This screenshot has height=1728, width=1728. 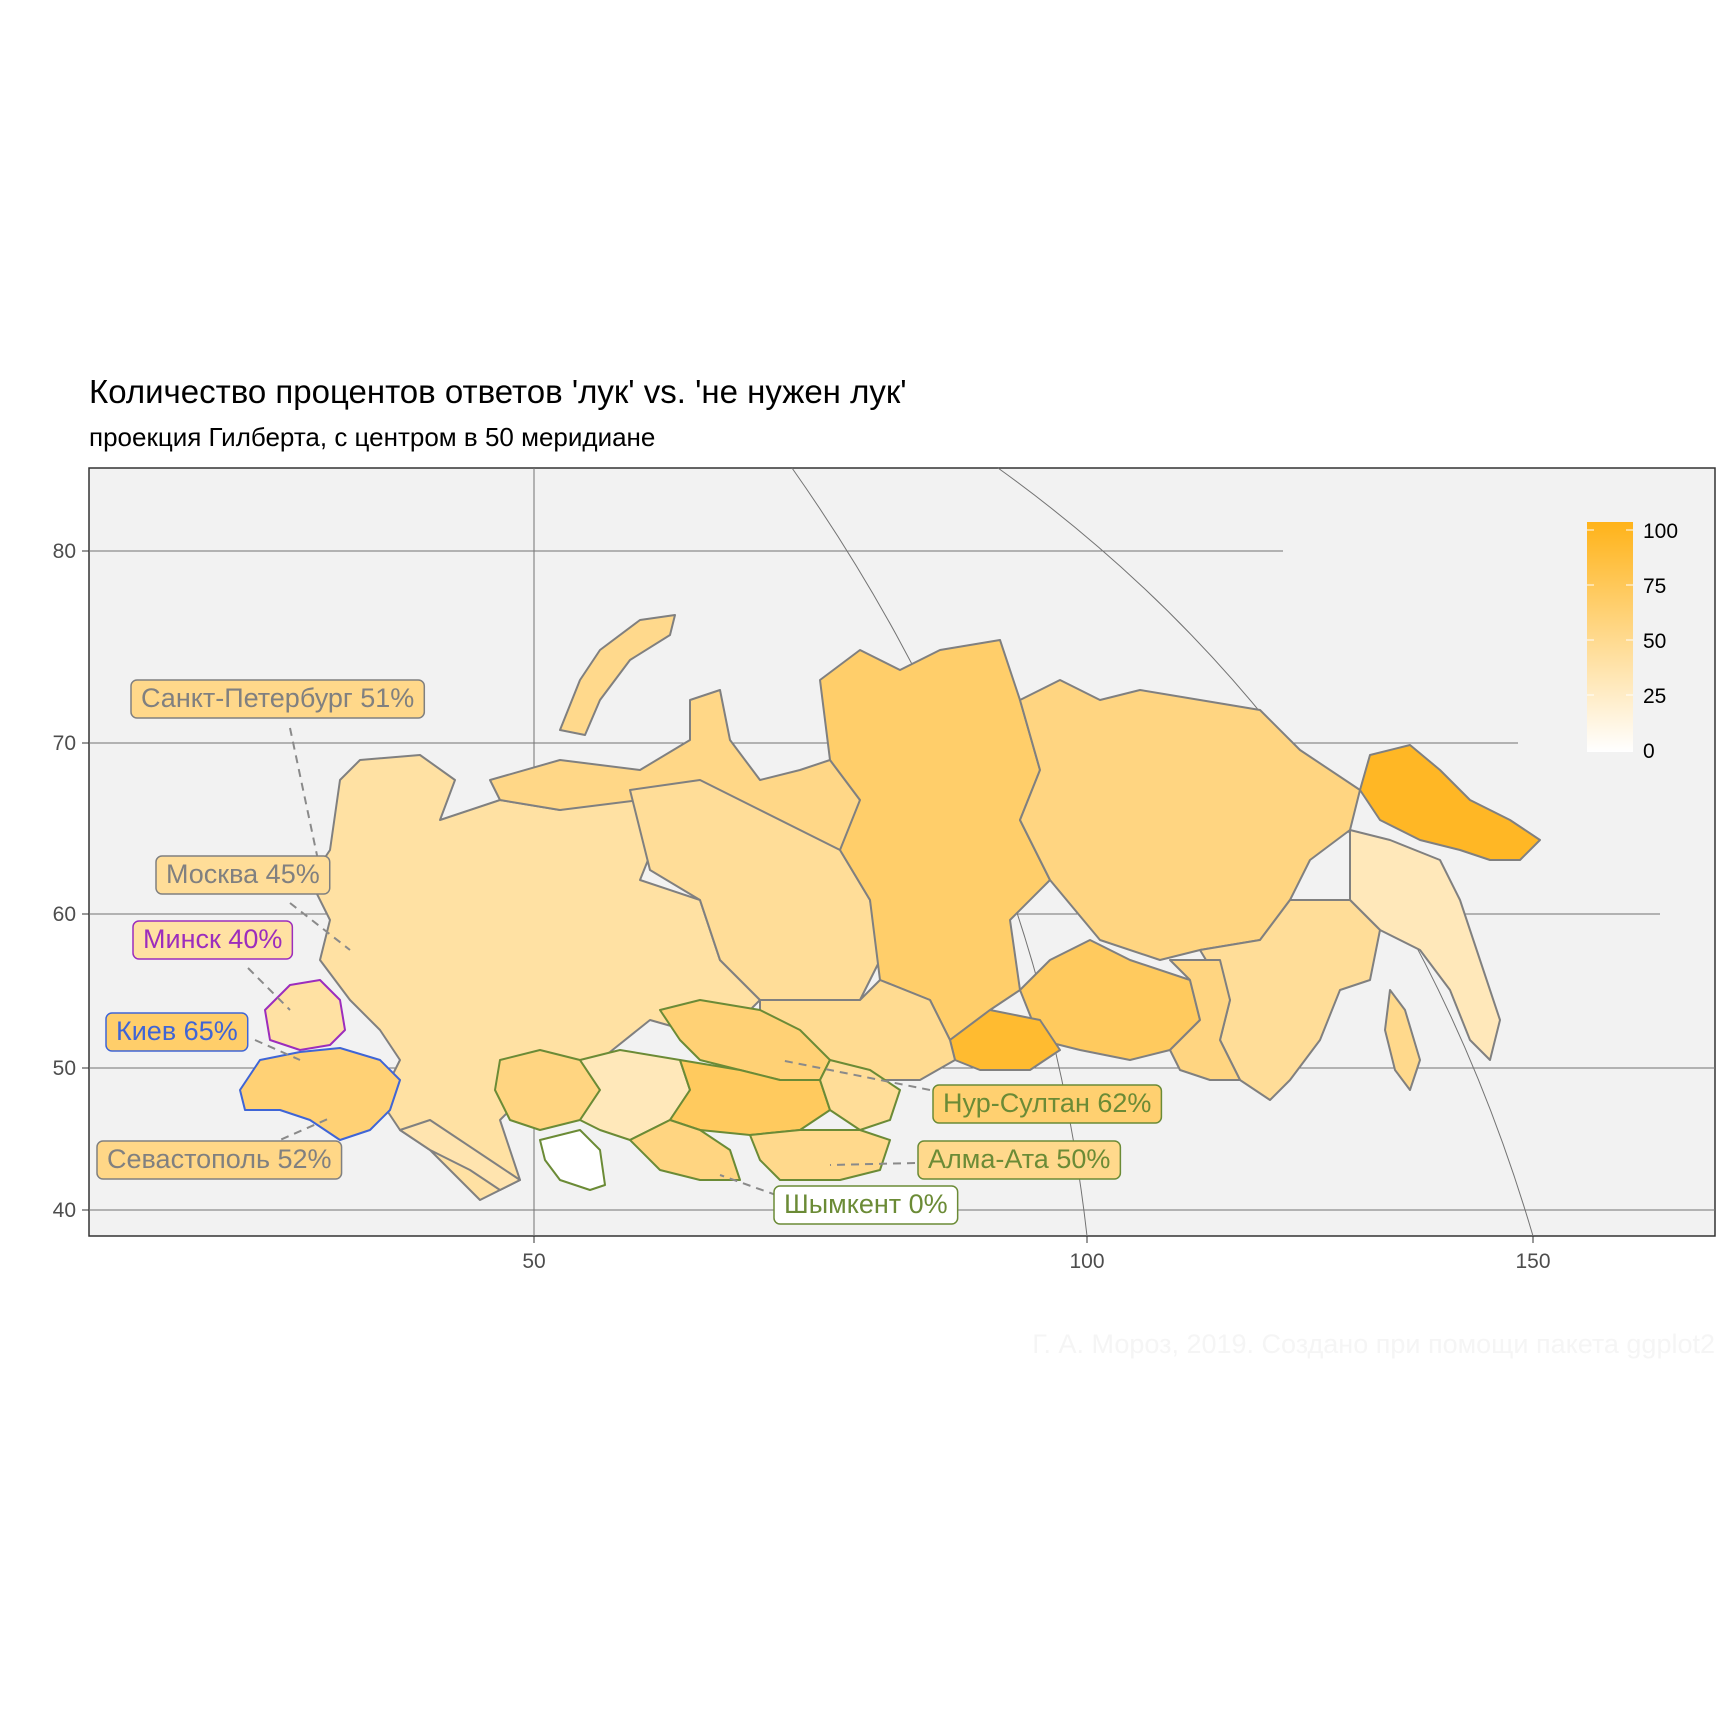 I want to click on label-spb-text: Санкт-Петербург 51%, so click(x=277, y=698).